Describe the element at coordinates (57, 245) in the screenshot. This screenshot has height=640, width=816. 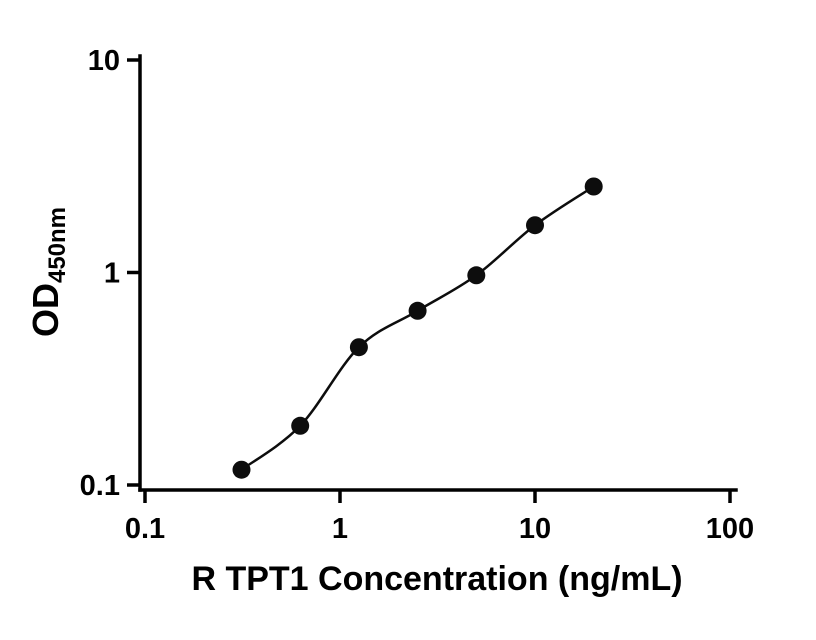
I see `y-axis-title-sub: 450nm` at that location.